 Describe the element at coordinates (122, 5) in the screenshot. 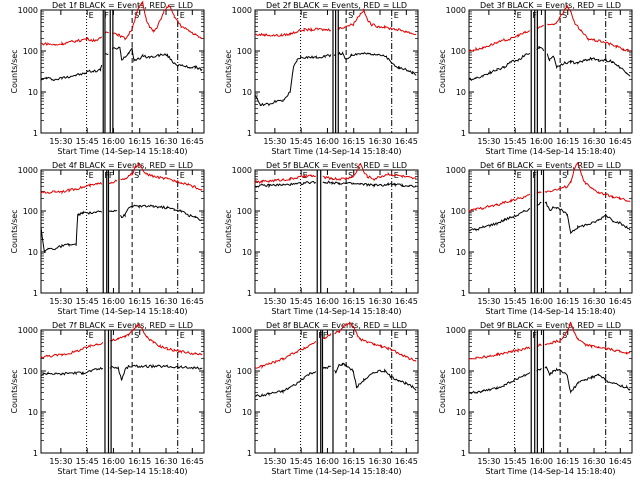

I see `panel-title: Det 1f BLACK = Events, RED = LLD` at that location.